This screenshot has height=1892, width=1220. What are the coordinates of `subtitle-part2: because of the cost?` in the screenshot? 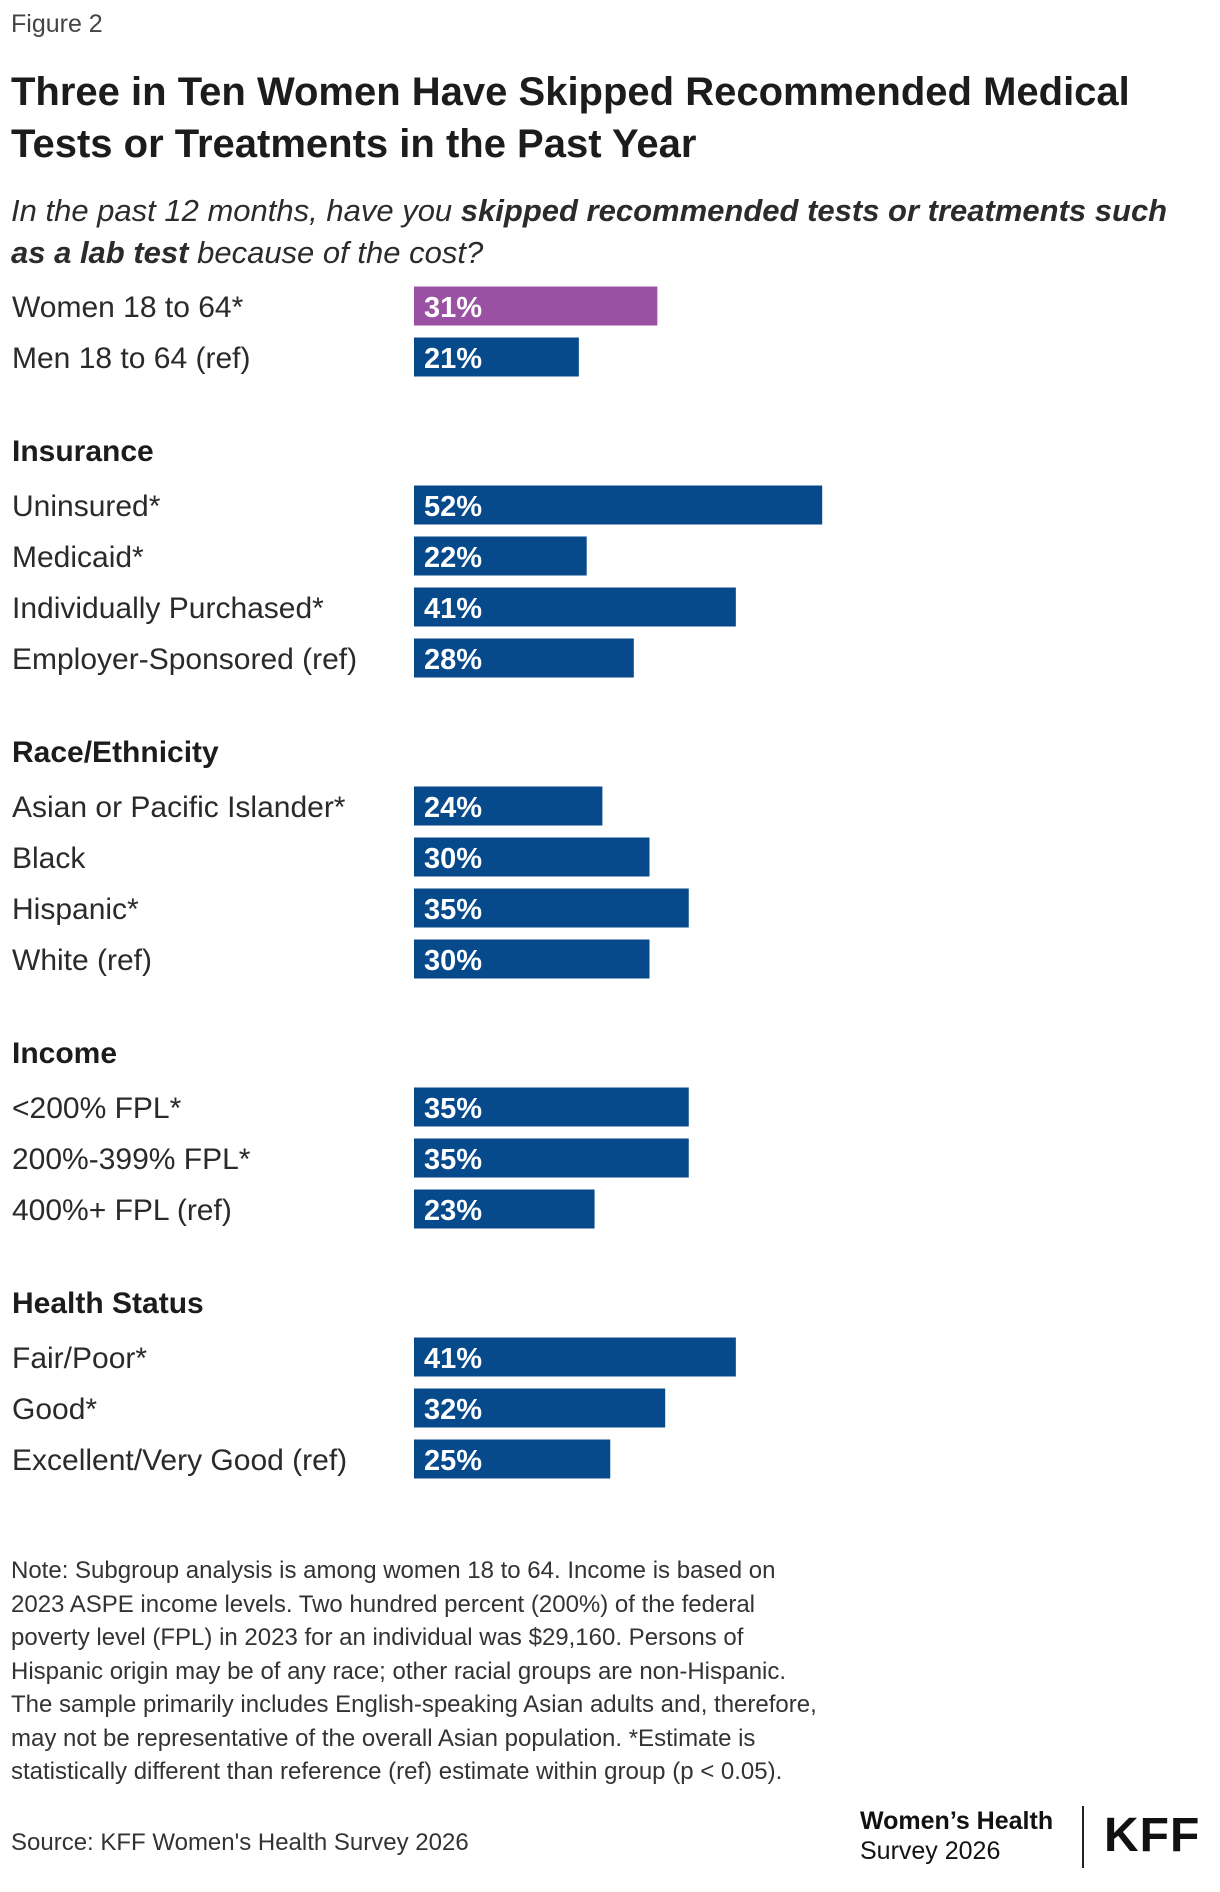 It's located at (336, 252).